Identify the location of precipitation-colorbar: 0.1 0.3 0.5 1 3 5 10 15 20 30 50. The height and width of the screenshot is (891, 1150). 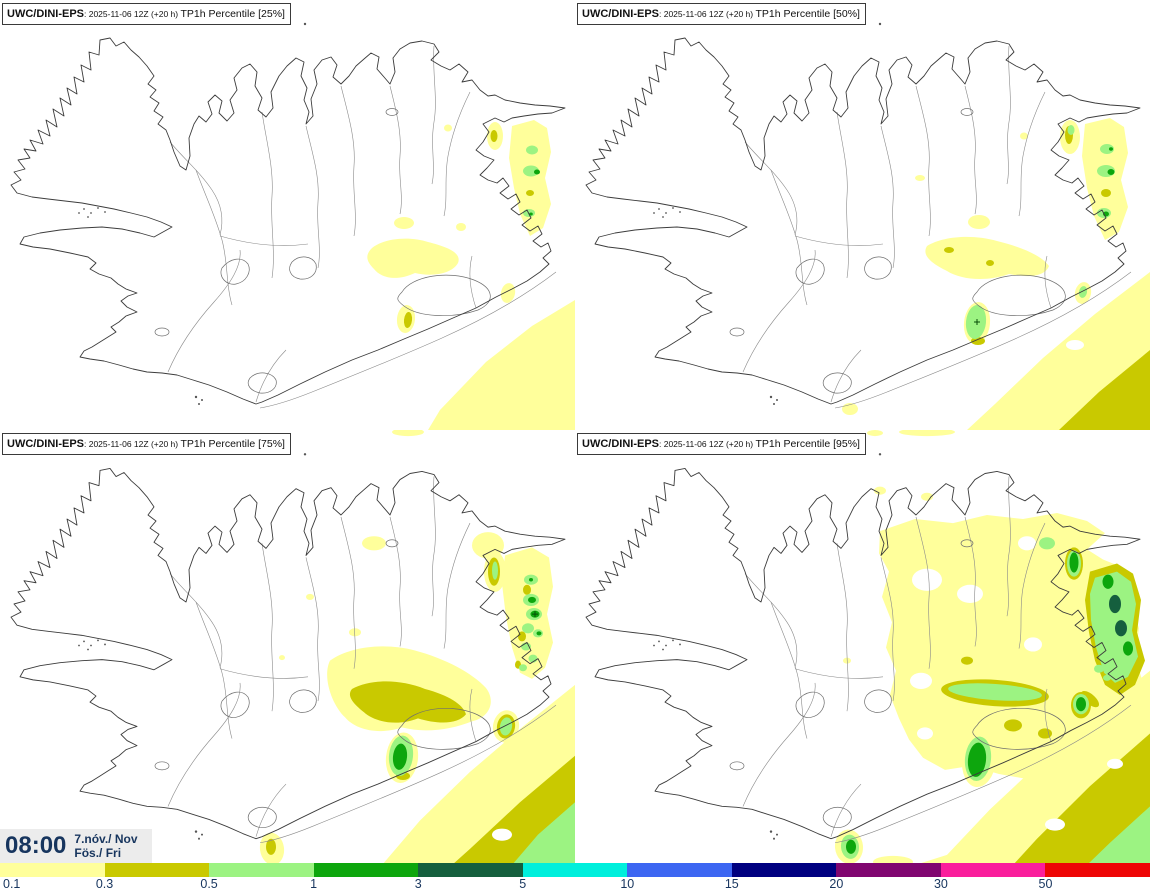
(575, 877).